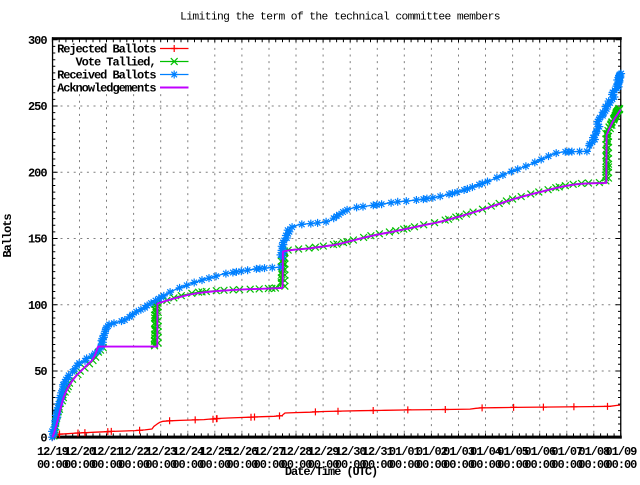 Image resolution: width=640 pixels, height=485 pixels. What do you see at coordinates (405, 452) in the screenshot?
I see `svg-text: 01/01` at bounding box center [405, 452].